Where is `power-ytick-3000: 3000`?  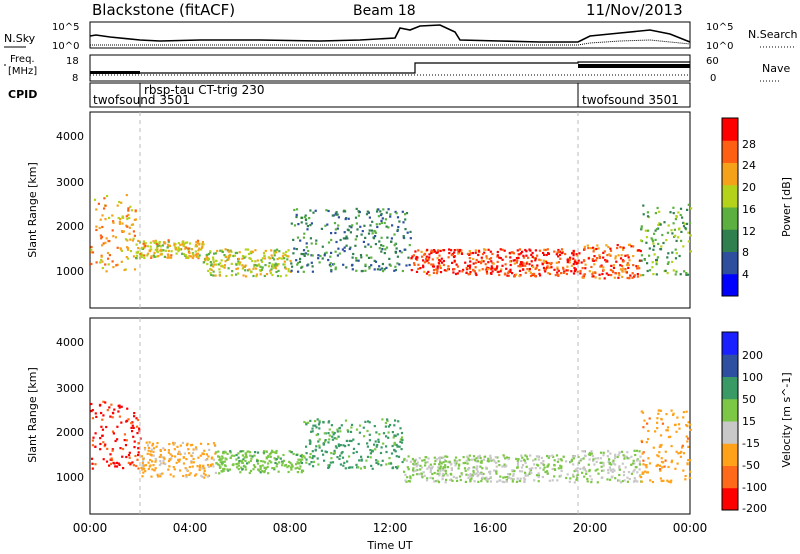 power-ytick-3000: 3000 is located at coordinates (70, 182).